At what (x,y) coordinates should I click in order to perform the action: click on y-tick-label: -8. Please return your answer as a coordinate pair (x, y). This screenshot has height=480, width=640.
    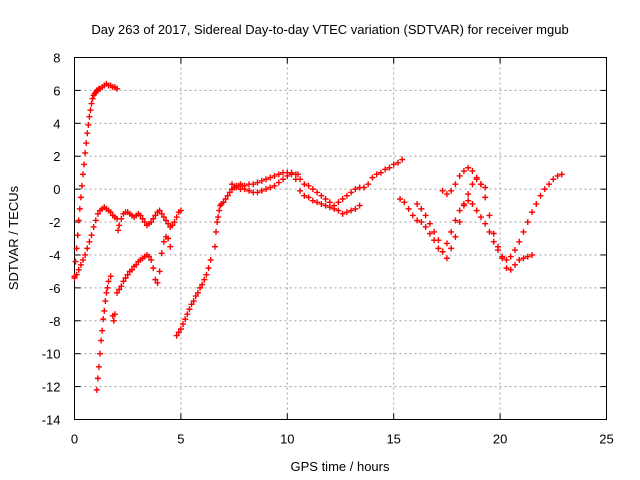
    Looking at the image, I should click on (55, 321).